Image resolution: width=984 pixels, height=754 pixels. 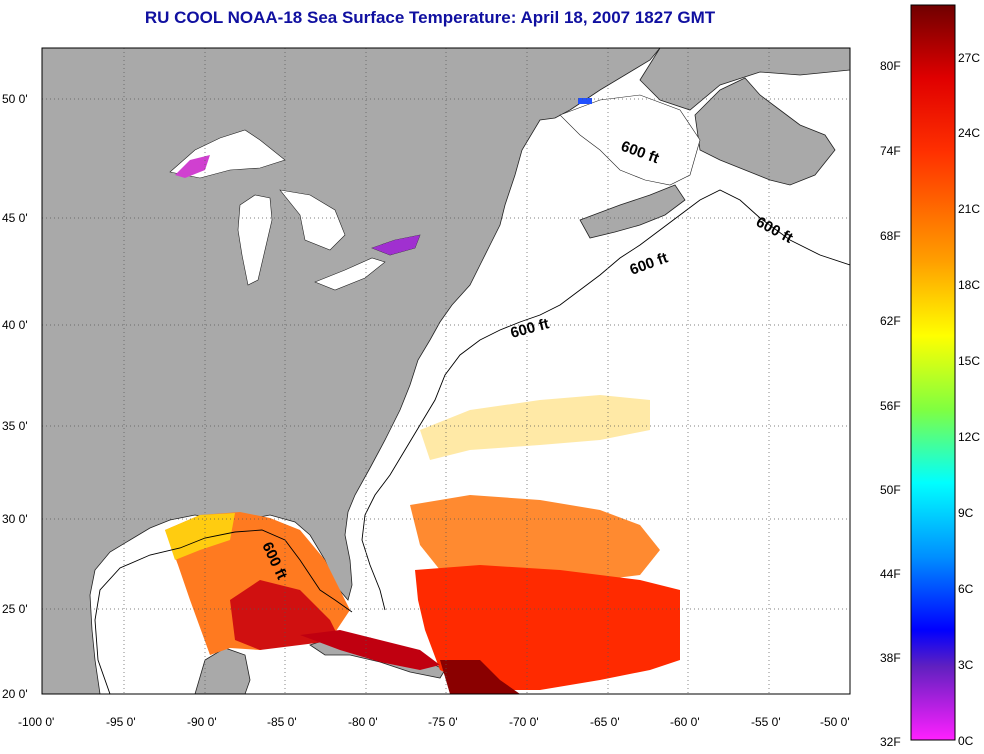 What do you see at coordinates (744, 79) in the screenshot?
I see `land-labrador` at bounding box center [744, 79].